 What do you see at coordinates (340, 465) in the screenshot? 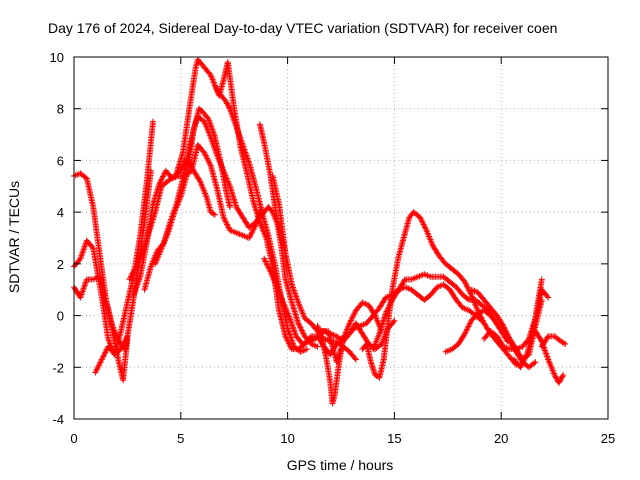
I see `x-axis-title: GPS time / hours` at bounding box center [340, 465].